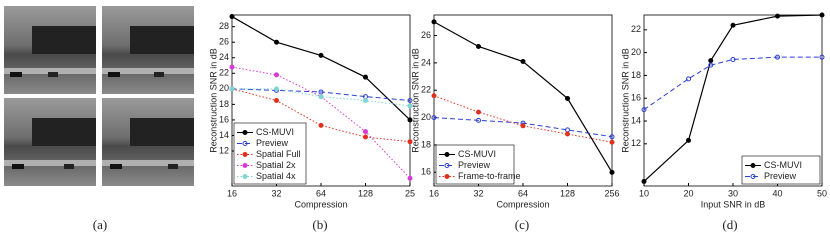  I want to click on y-tick-label: 28, so click(224, 26).